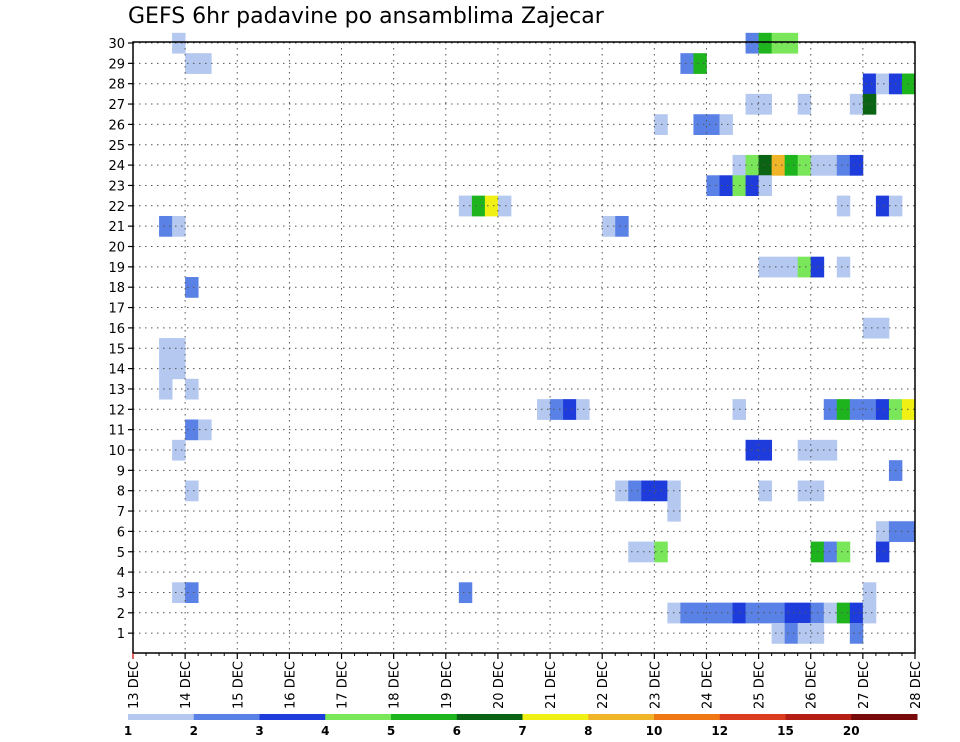  What do you see at coordinates (290, 685) in the screenshot?
I see `x-tick-label: 16 DEC` at bounding box center [290, 685].